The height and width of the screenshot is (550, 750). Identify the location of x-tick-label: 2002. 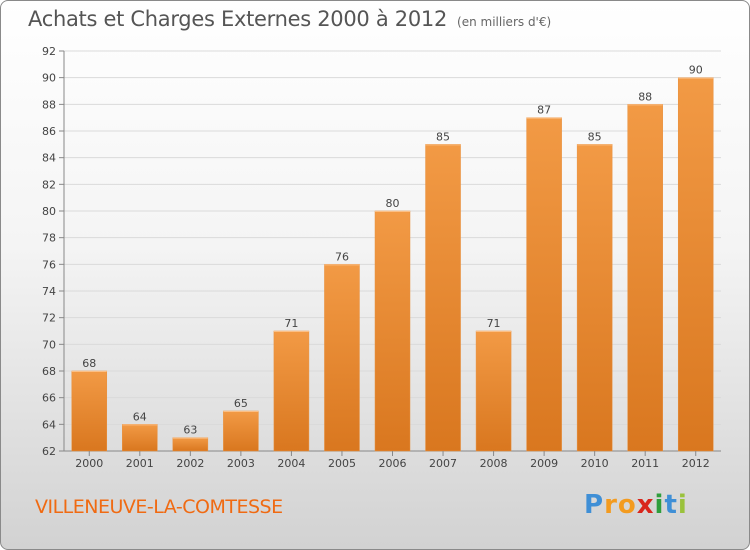
(190, 463).